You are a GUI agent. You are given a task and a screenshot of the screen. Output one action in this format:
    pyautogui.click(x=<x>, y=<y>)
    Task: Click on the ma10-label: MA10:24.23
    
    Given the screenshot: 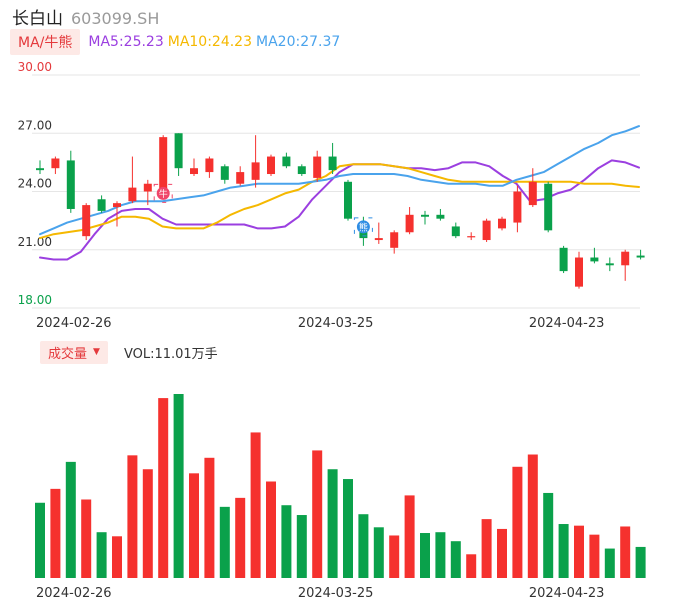 What is the action you would take?
    pyautogui.click(x=210, y=42)
    